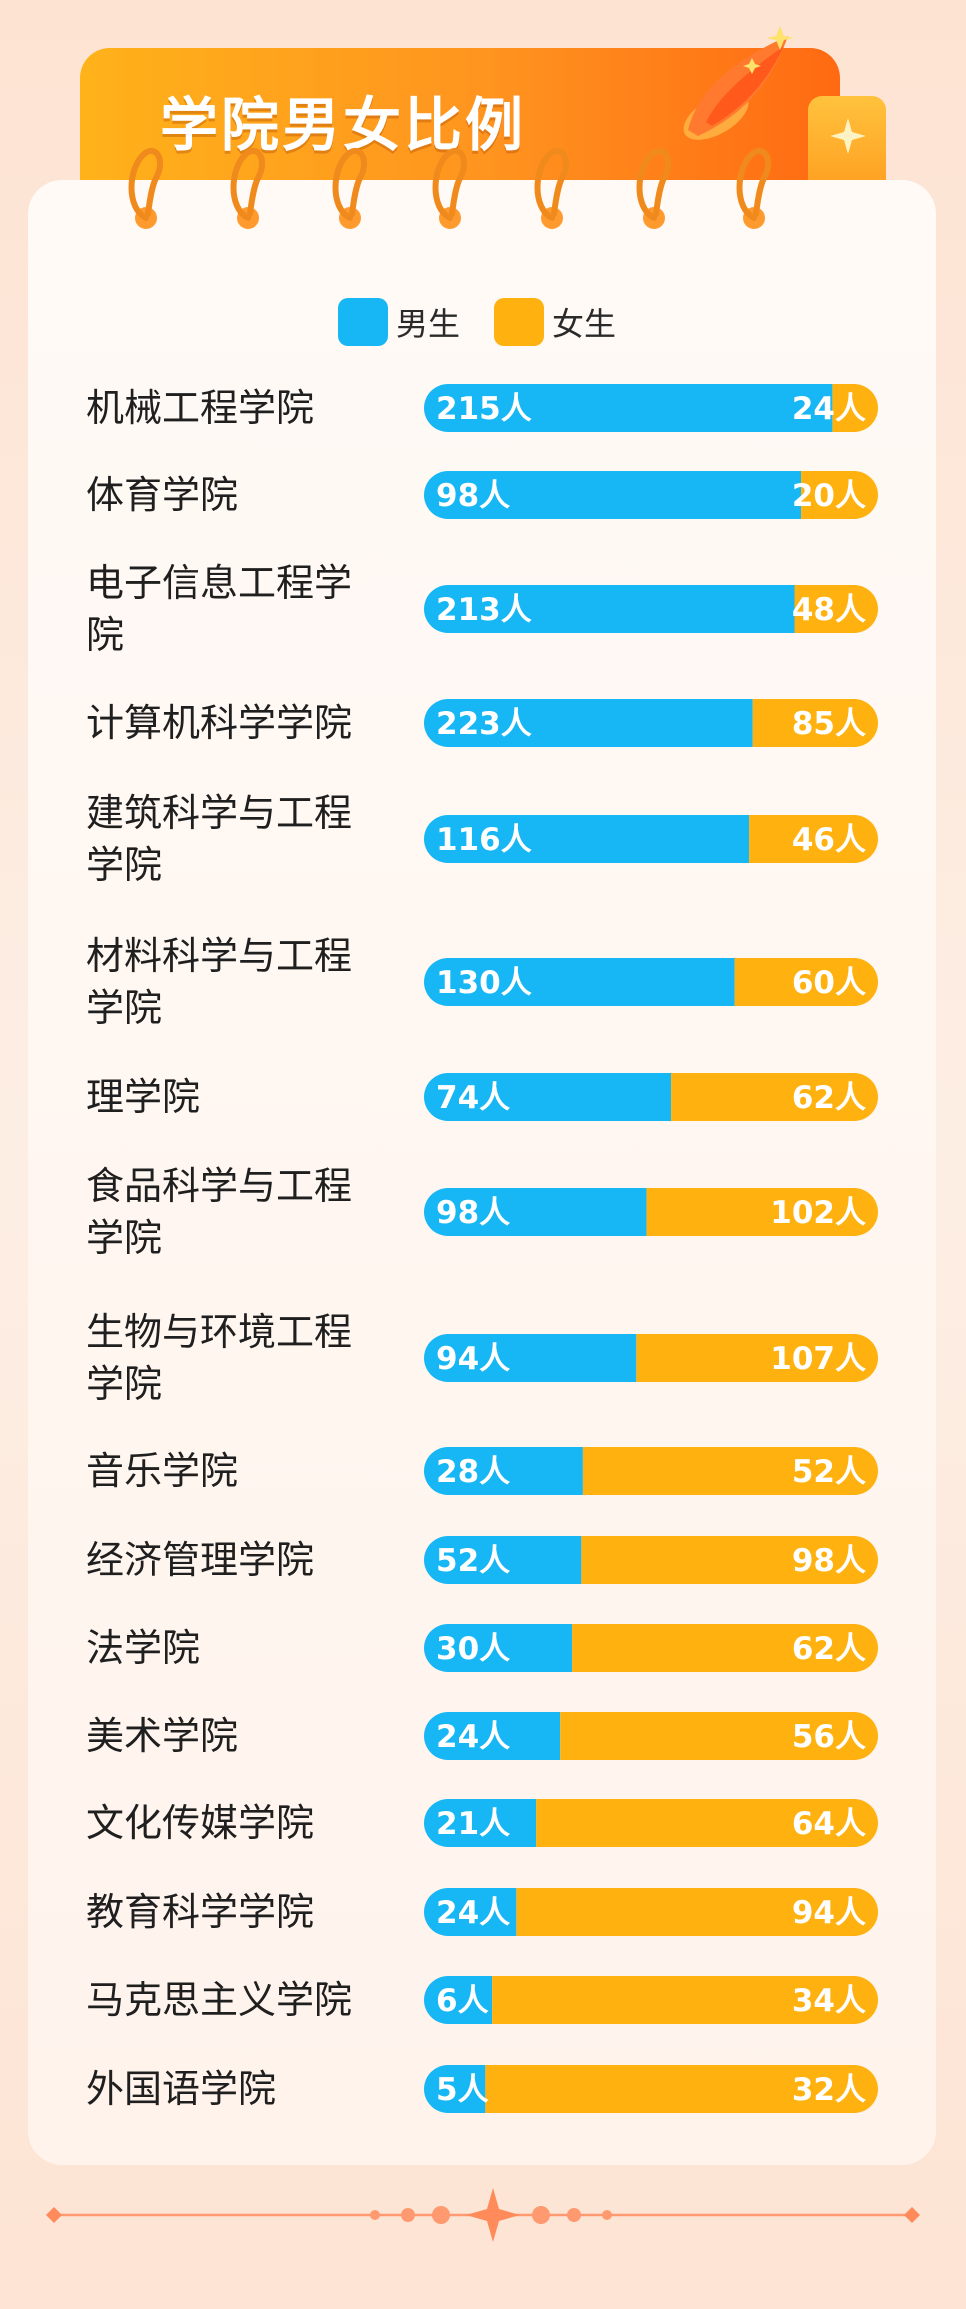  I want to click on legend-item-female: 女生, so click(555, 322).